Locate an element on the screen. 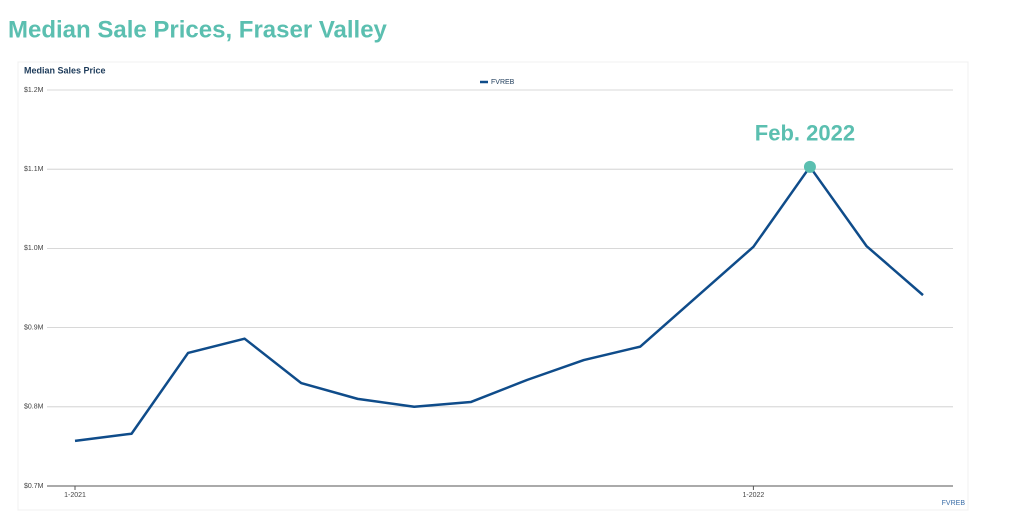 The height and width of the screenshot is (512, 1024). y-tick-label: $1.0M is located at coordinates (34, 248).